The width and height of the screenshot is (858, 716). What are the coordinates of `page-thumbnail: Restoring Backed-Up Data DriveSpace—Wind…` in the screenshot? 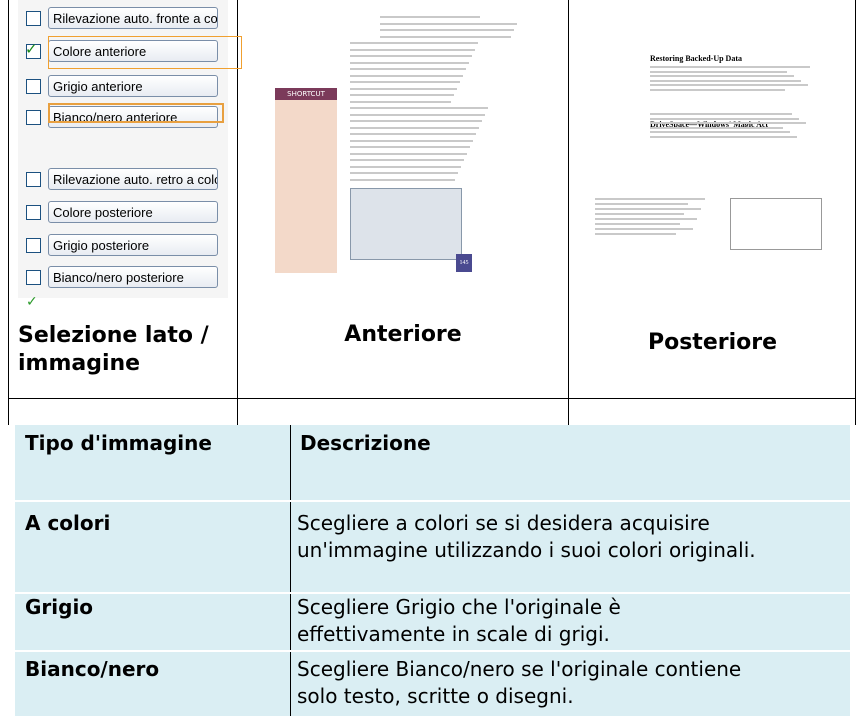 It's located at (715, 143).